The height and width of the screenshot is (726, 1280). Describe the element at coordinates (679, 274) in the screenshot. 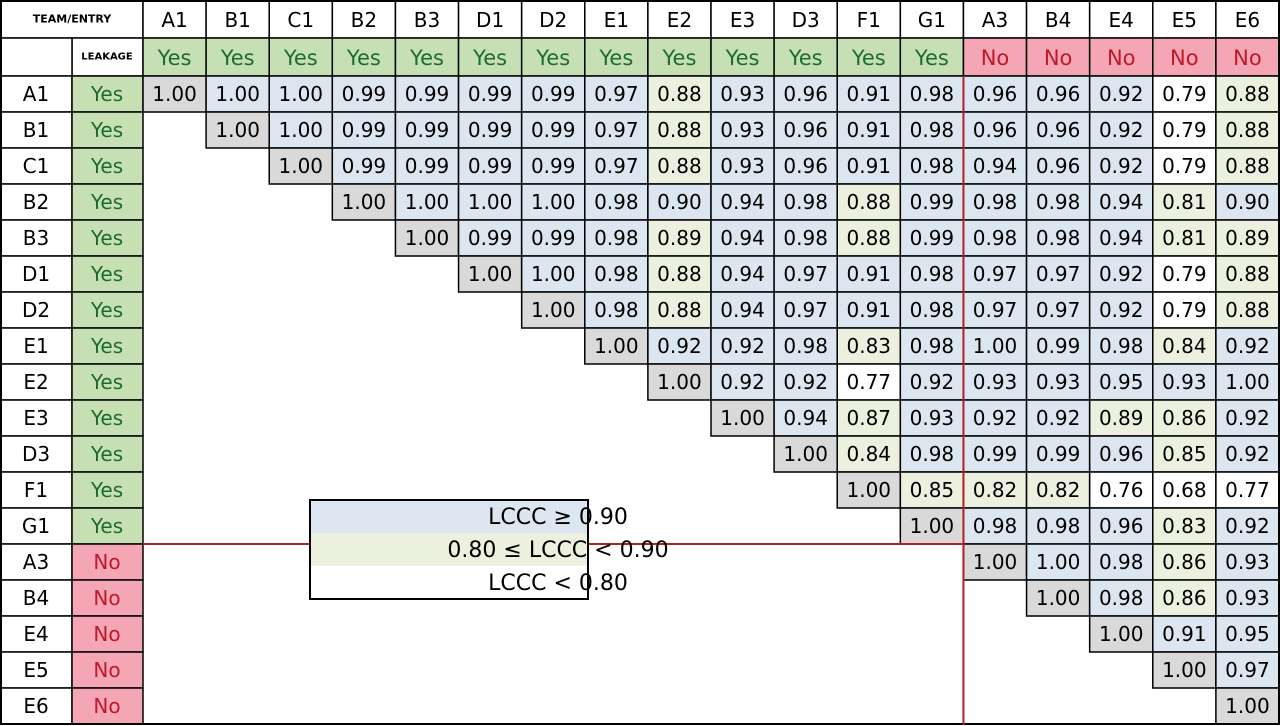

I see `value: 0.88` at that location.